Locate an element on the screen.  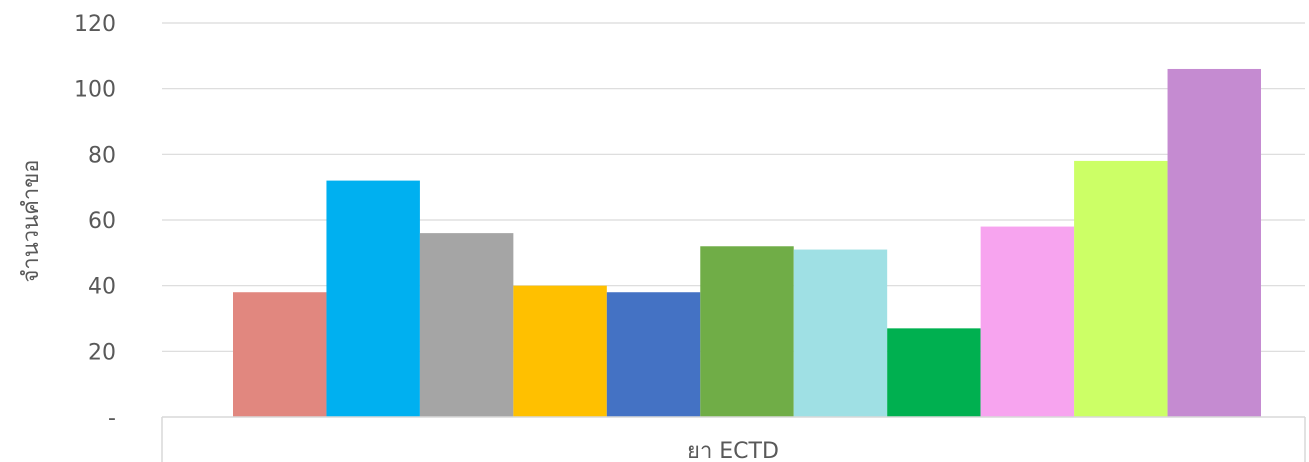
y-axis-title: จำนวนคำขอ is located at coordinates (31, 221).